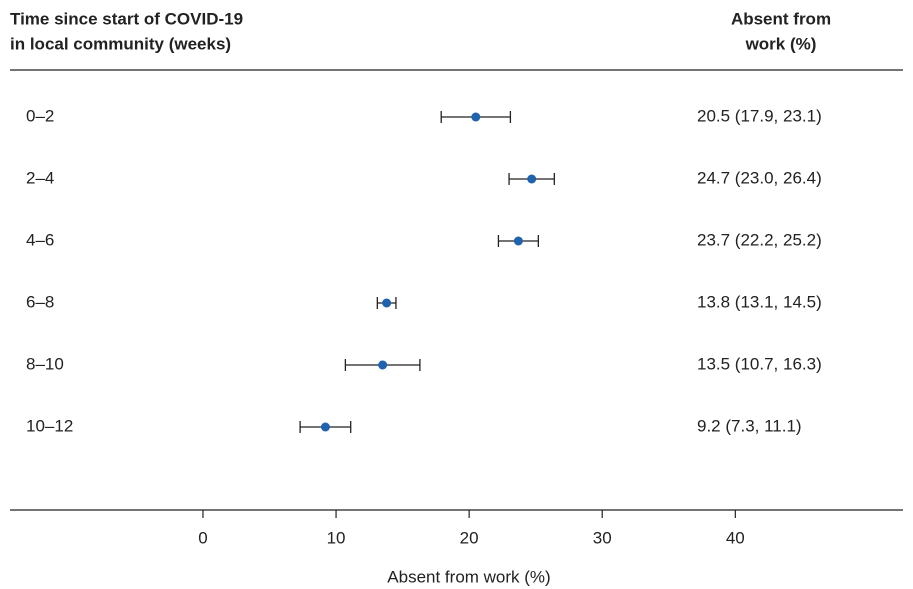  I want to click on value-label: 9.2 (7.3, 11.1), so click(749, 425).